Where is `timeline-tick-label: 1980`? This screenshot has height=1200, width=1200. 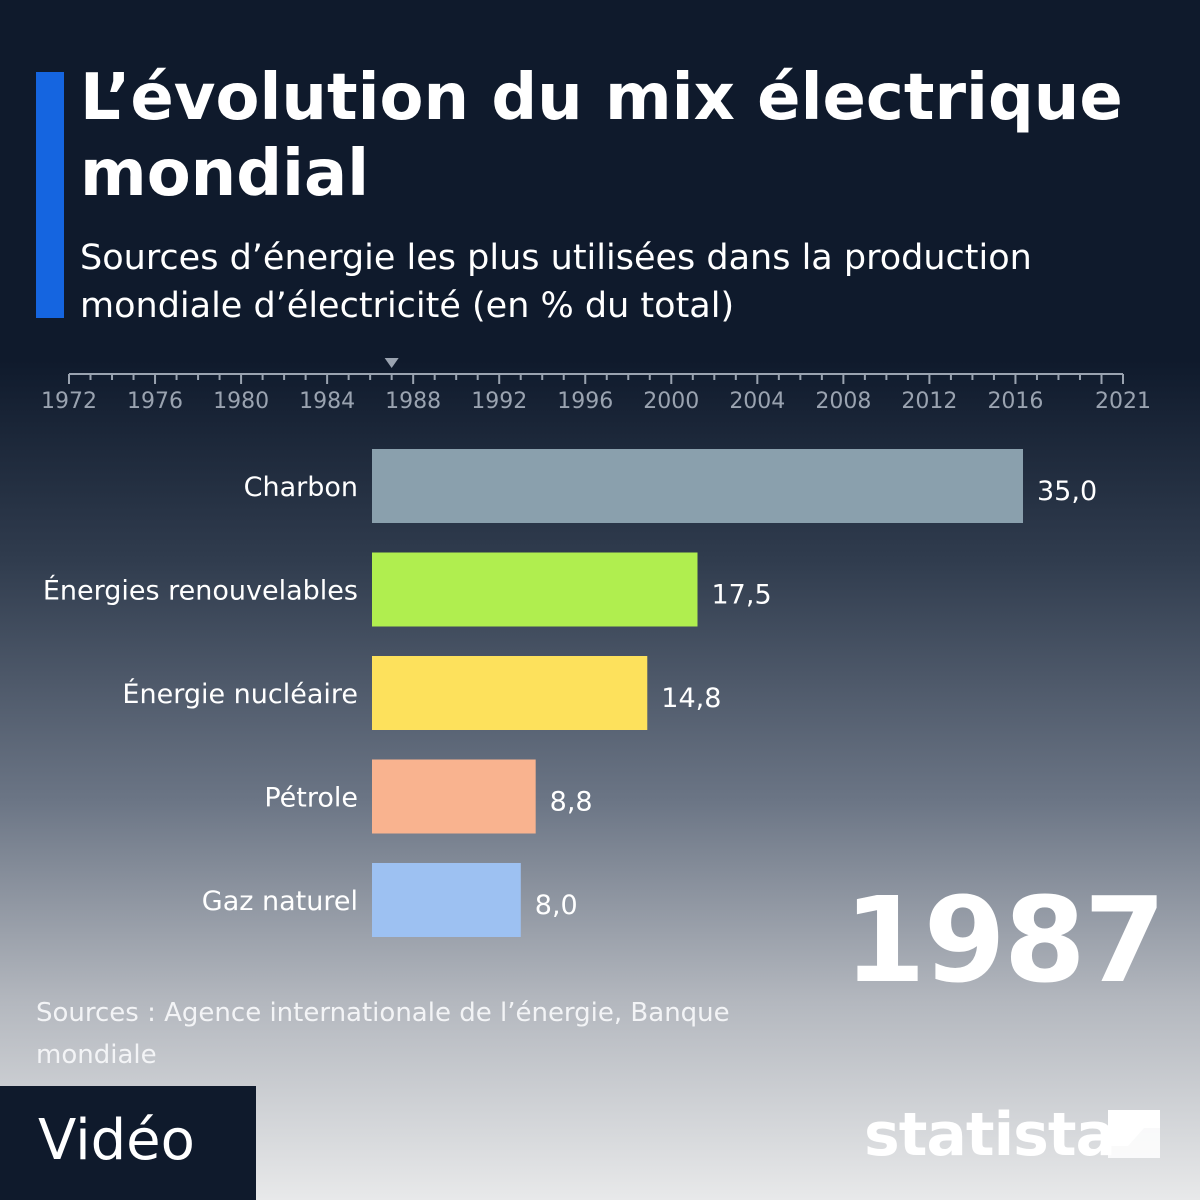 timeline-tick-label: 1980 is located at coordinates (241, 401).